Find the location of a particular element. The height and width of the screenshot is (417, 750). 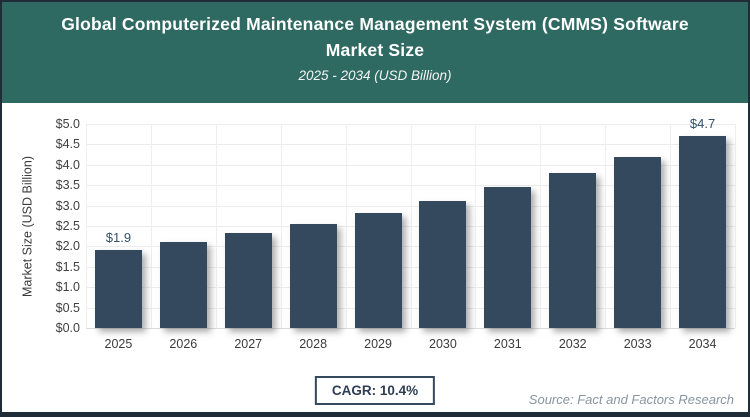

bar-2029 is located at coordinates (378, 270).